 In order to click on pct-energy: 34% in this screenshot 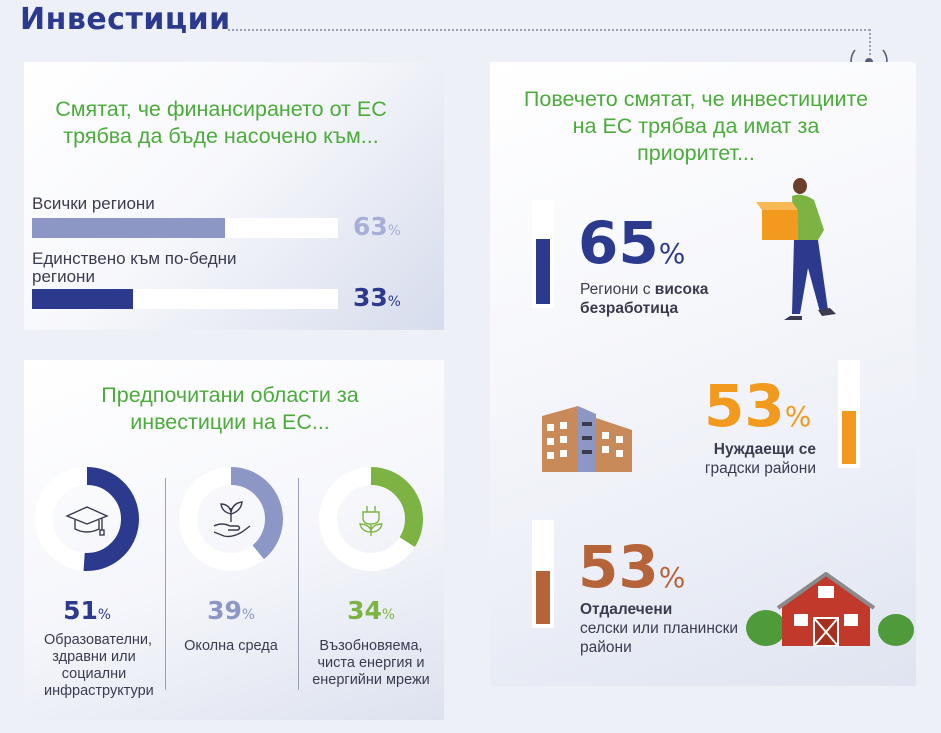, I will do `click(371, 610)`.